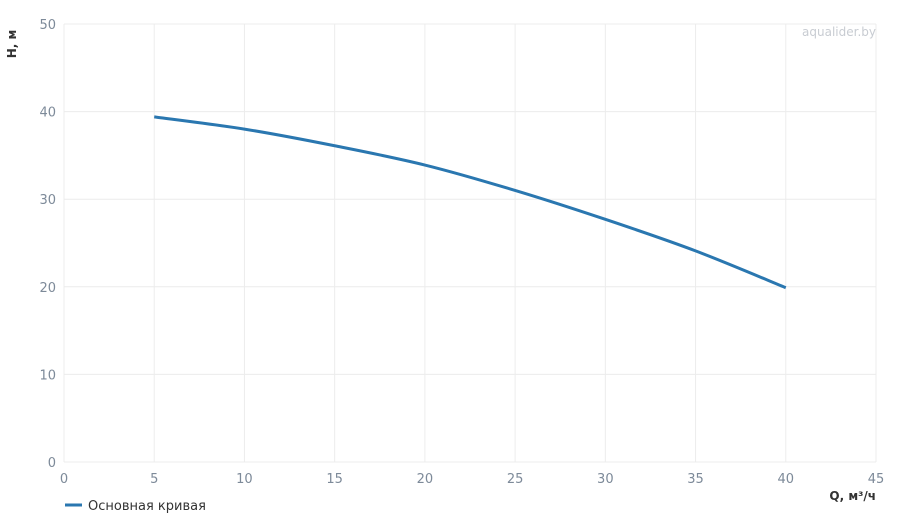  I want to click on x-tick-label: 35, so click(695, 479).